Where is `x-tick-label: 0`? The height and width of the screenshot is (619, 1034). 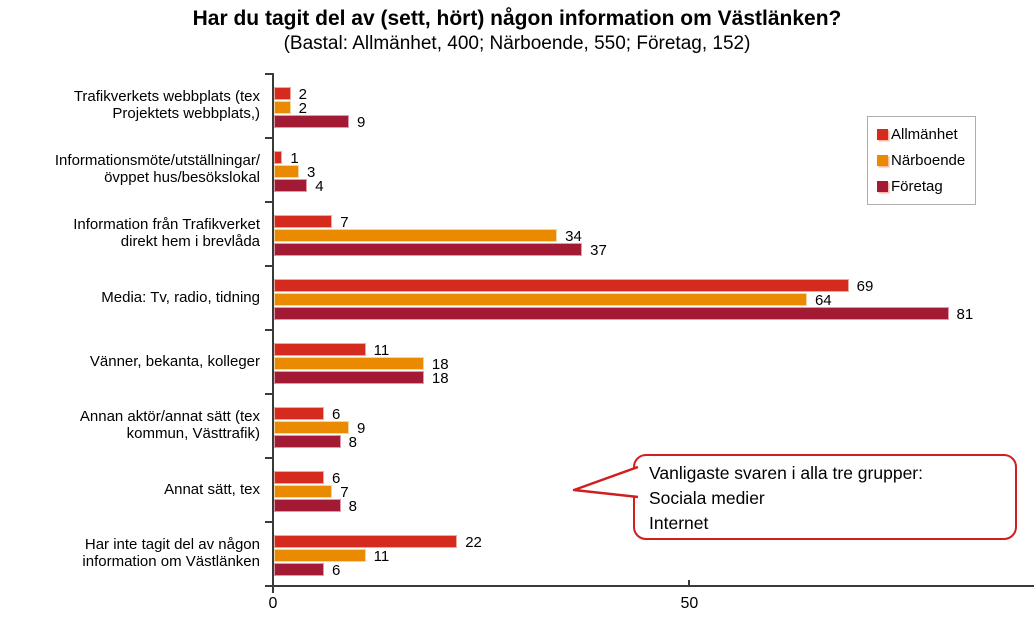
x-tick-label: 0 is located at coordinates (273, 603).